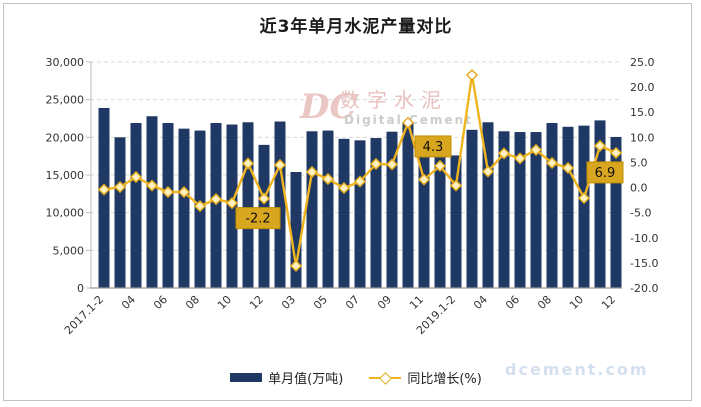 The width and height of the screenshot is (701, 407). Describe the element at coordinates (385, 378) in the screenshot. I see `line-swatch-icon` at that location.